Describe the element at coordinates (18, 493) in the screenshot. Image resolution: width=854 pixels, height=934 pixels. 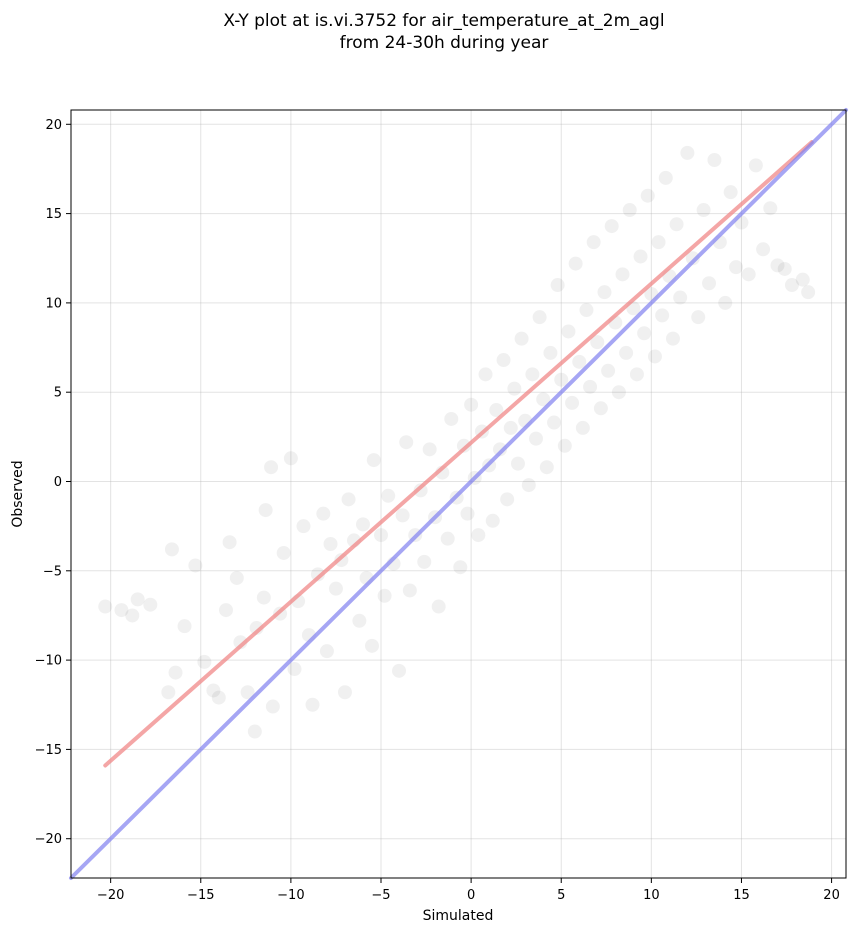
I see `y-axis-label: Observed` at that location.